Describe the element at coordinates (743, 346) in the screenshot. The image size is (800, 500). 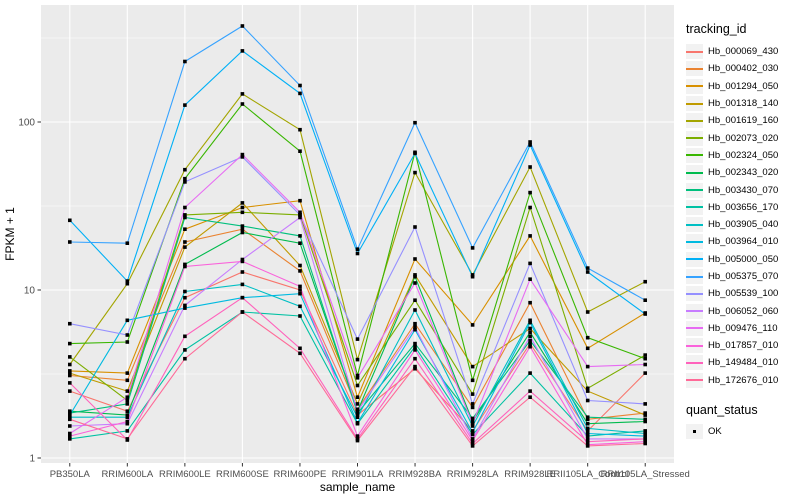
I see `legend-entry-label: Hb_017857_010` at that location.